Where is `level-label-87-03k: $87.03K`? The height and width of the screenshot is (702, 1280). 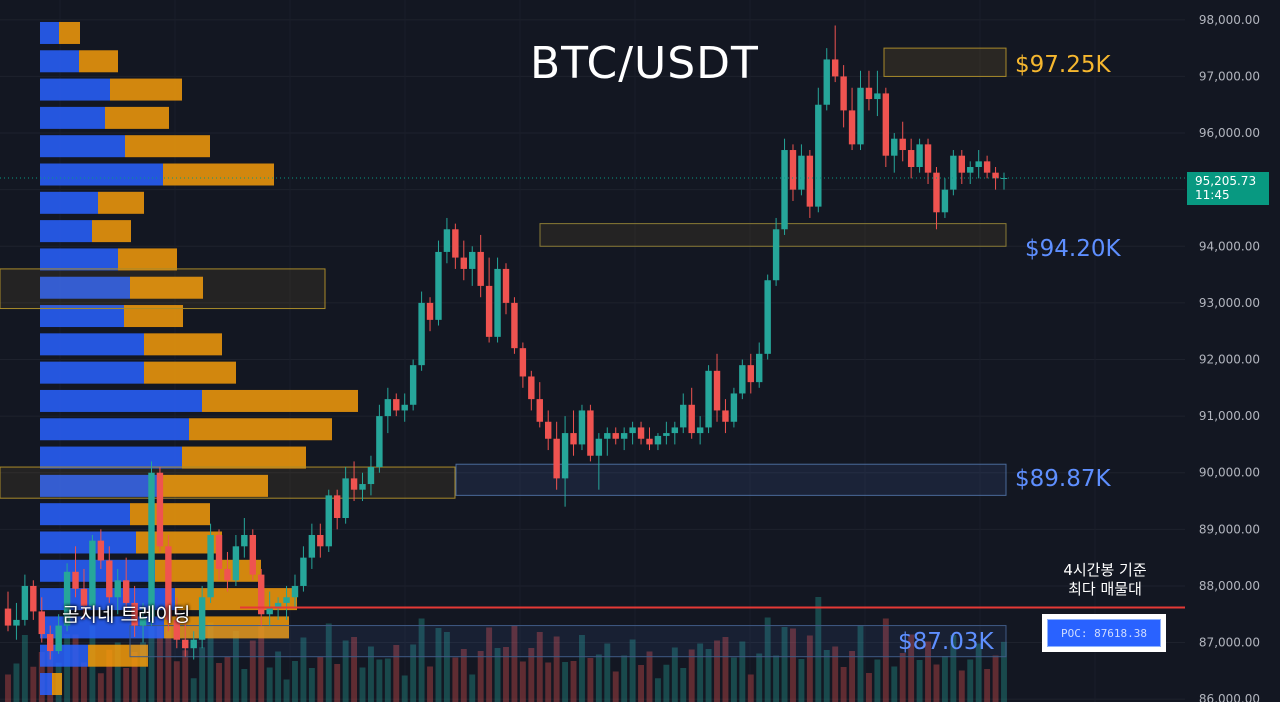 level-label-87-03k: $87.03K is located at coordinates (946, 642).